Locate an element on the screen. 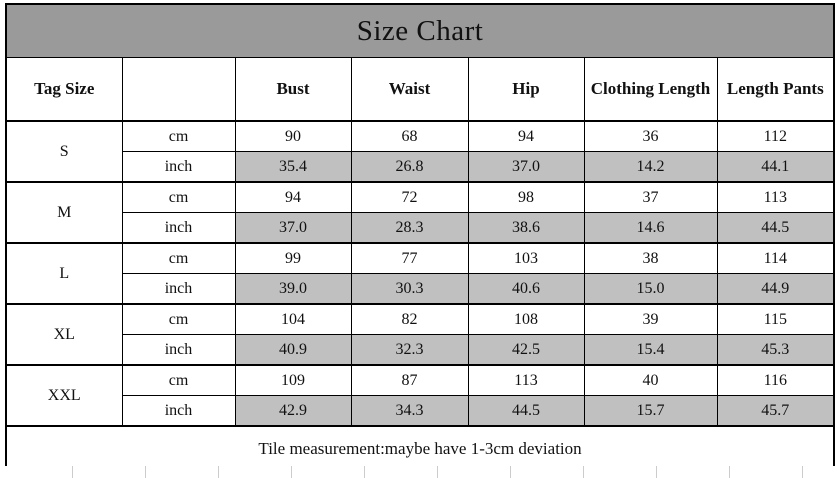 The width and height of the screenshot is (837, 478). value-cell: 114 is located at coordinates (775, 258).